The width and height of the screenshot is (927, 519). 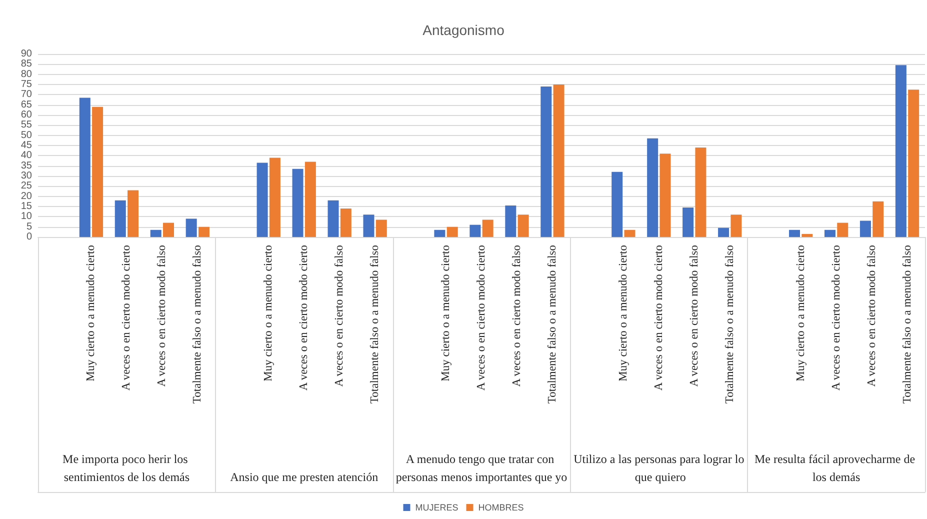 What do you see at coordinates (304, 477) in the screenshot?
I see `text: Ansio que me presten atención` at bounding box center [304, 477].